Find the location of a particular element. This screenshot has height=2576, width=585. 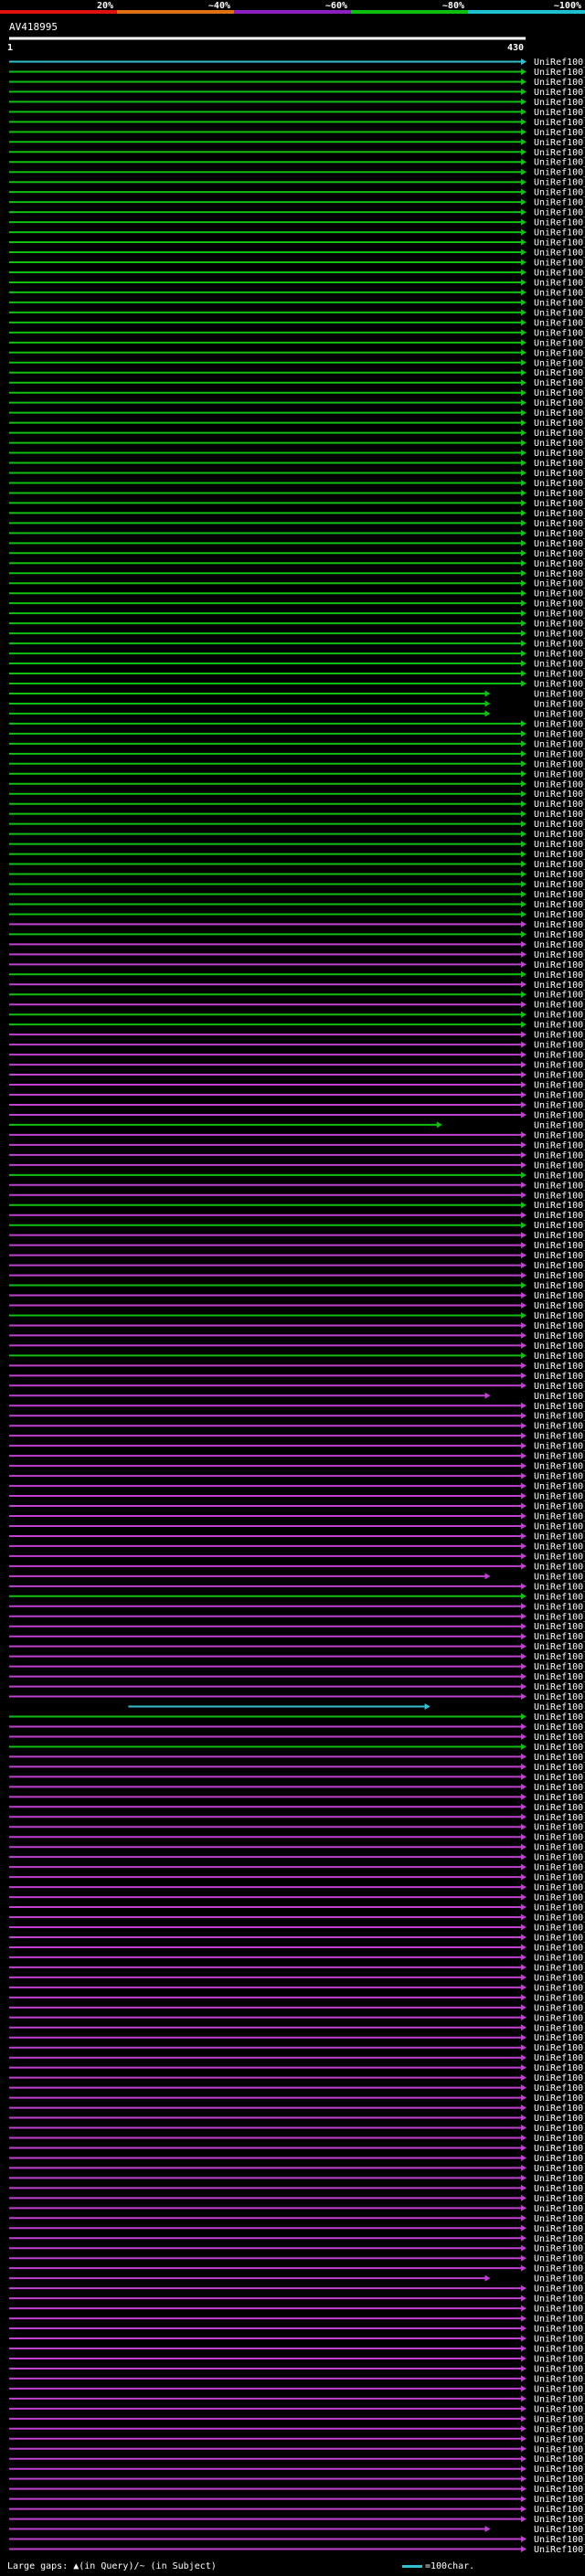

hit-row: UniRef100_A7PGS3 is located at coordinates (297, 684).